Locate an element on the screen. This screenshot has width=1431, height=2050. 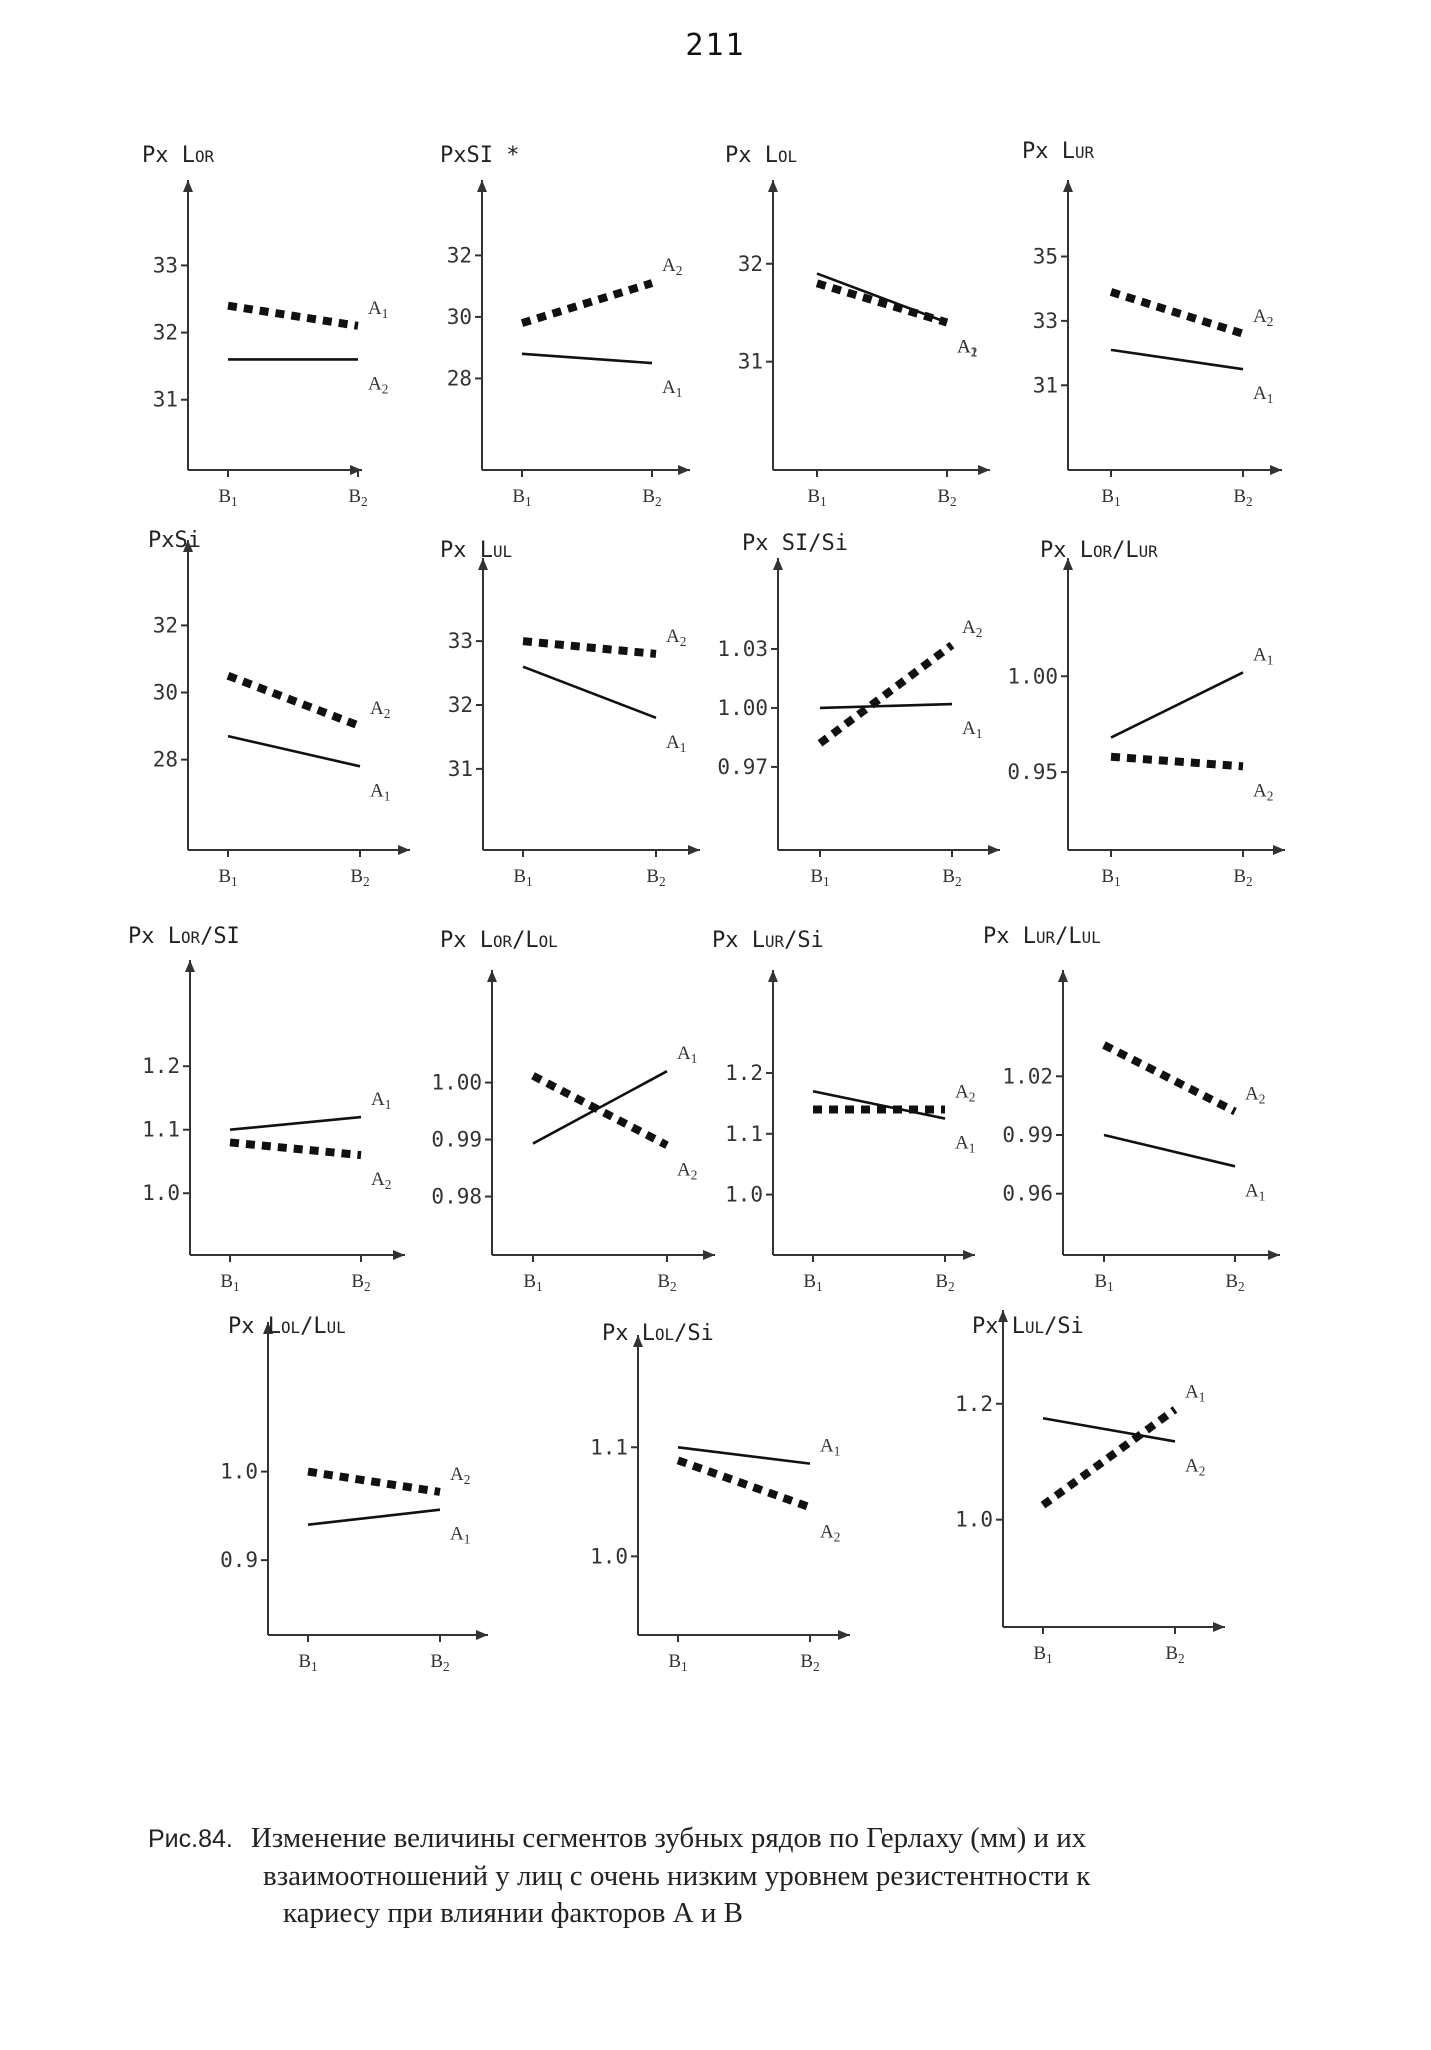
y-tick-label: 1.2 is located at coordinates (744, 1073).